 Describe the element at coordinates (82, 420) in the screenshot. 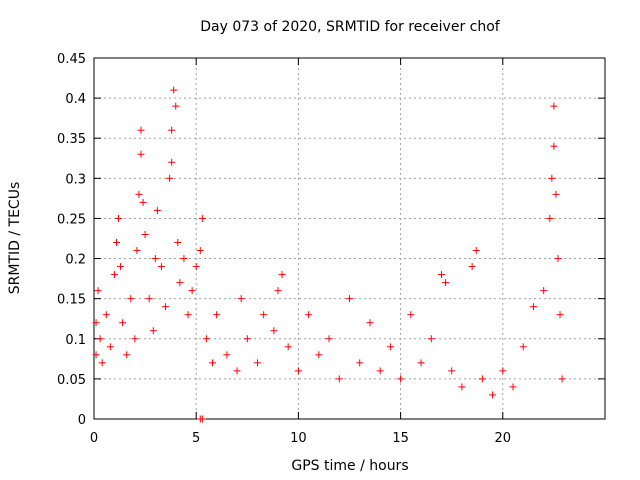

I see `y-tick-label: 0` at that location.